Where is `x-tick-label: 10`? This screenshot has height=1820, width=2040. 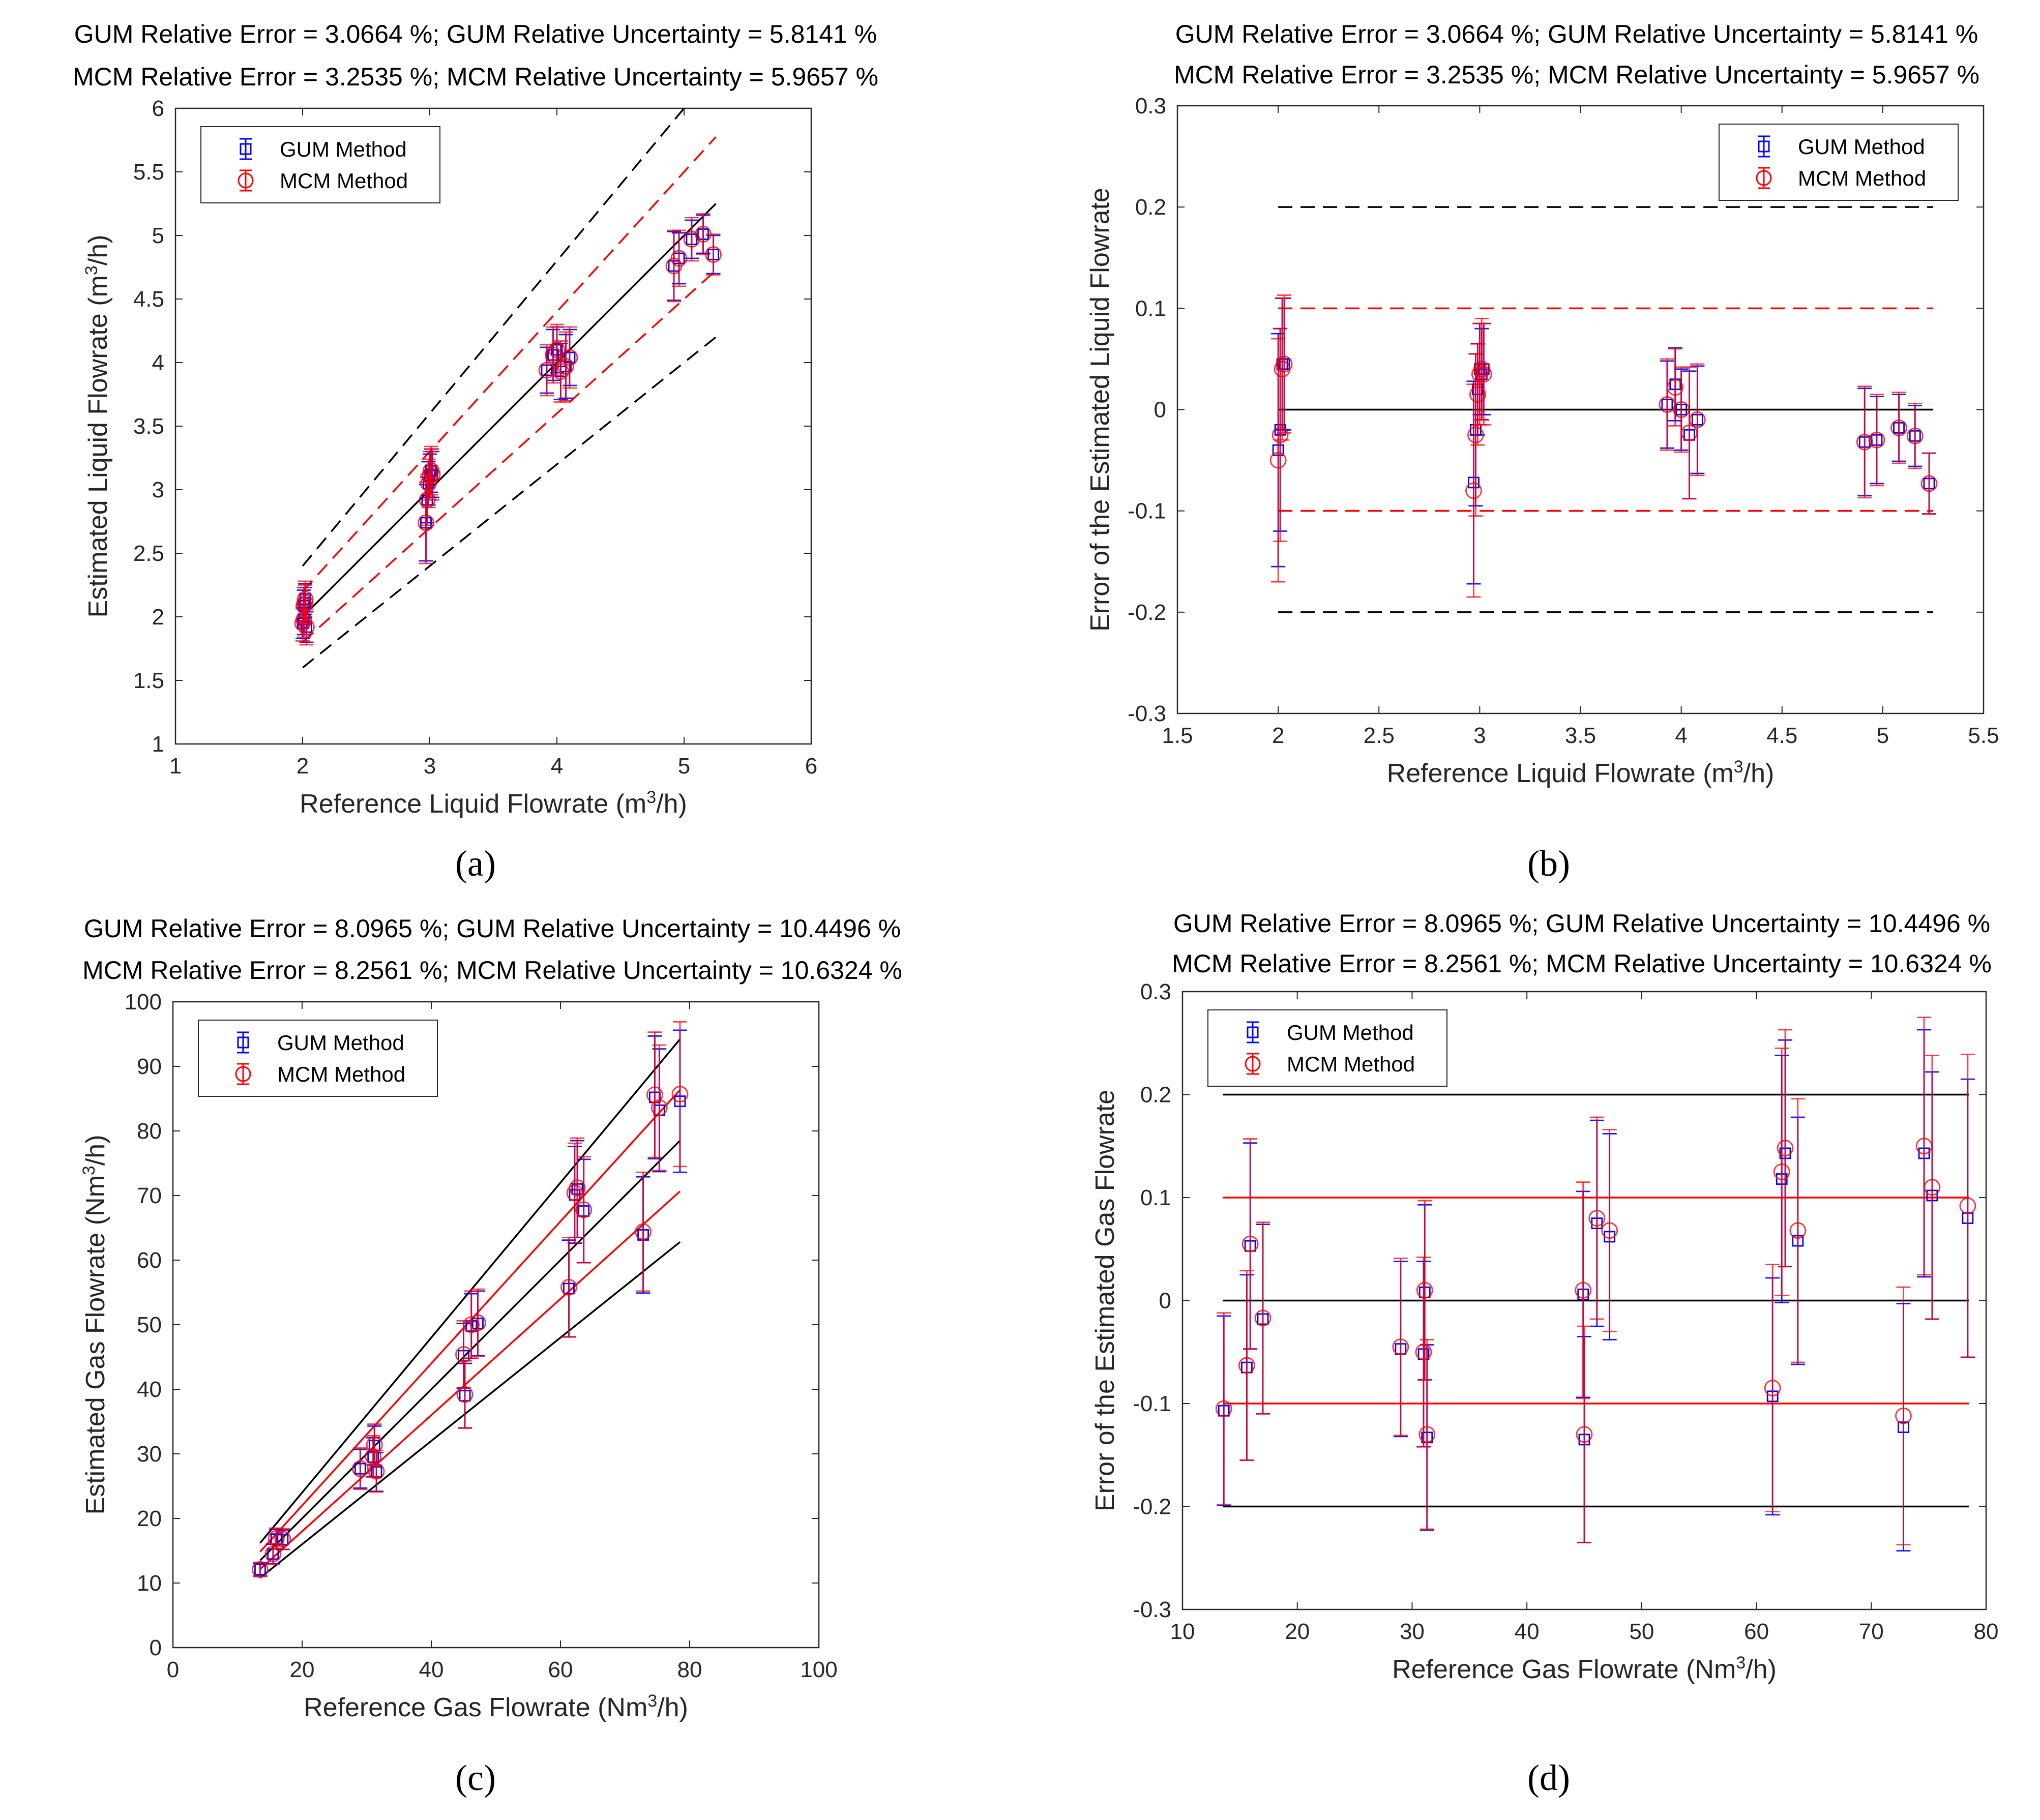 x-tick-label: 10 is located at coordinates (1182, 1631).